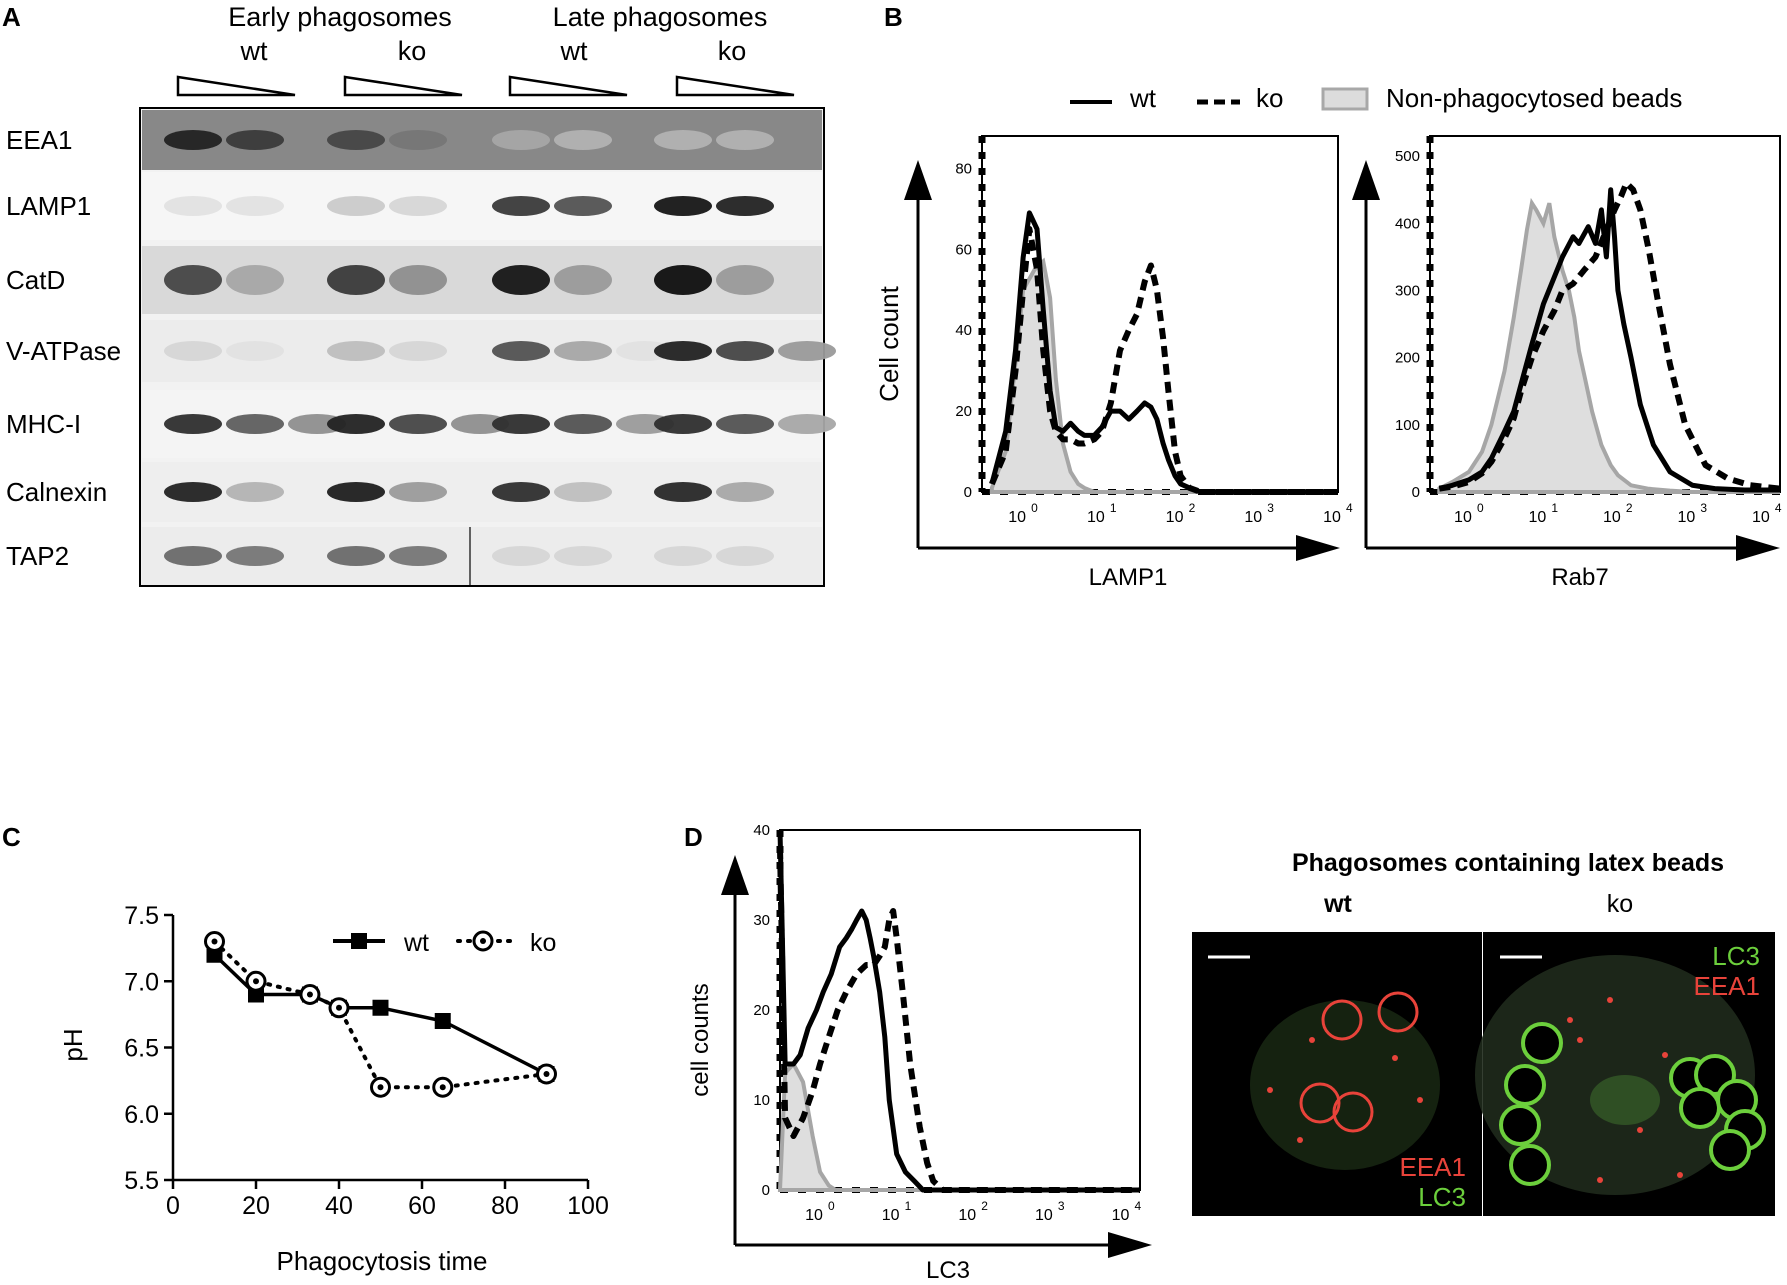 The width and height of the screenshot is (1787, 1285). What do you see at coordinates (35, 280) in the screenshot?
I see `blot-row-label-catd: CatD` at bounding box center [35, 280].